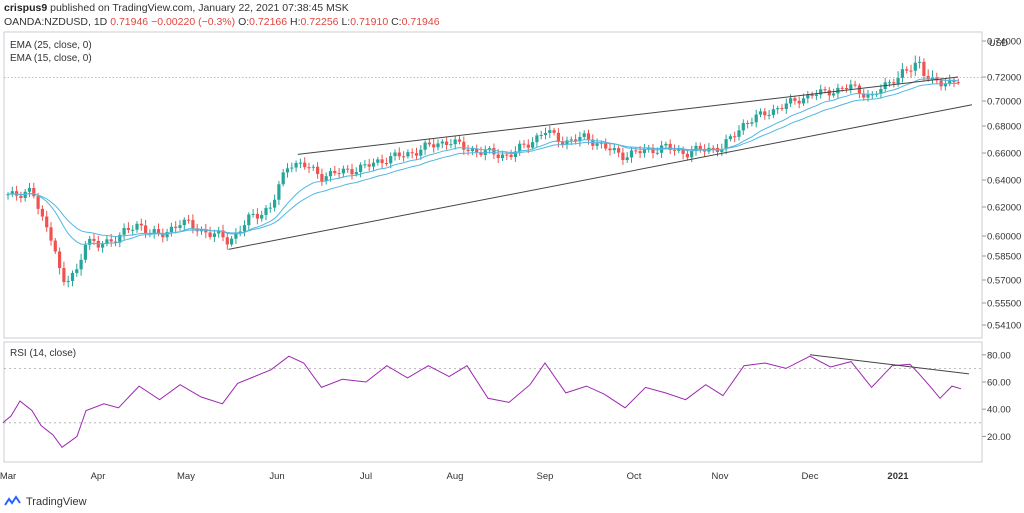 This screenshot has width=1024, height=513. What do you see at coordinates (628, 115) in the screenshot?
I see `upper-trendline` at bounding box center [628, 115].